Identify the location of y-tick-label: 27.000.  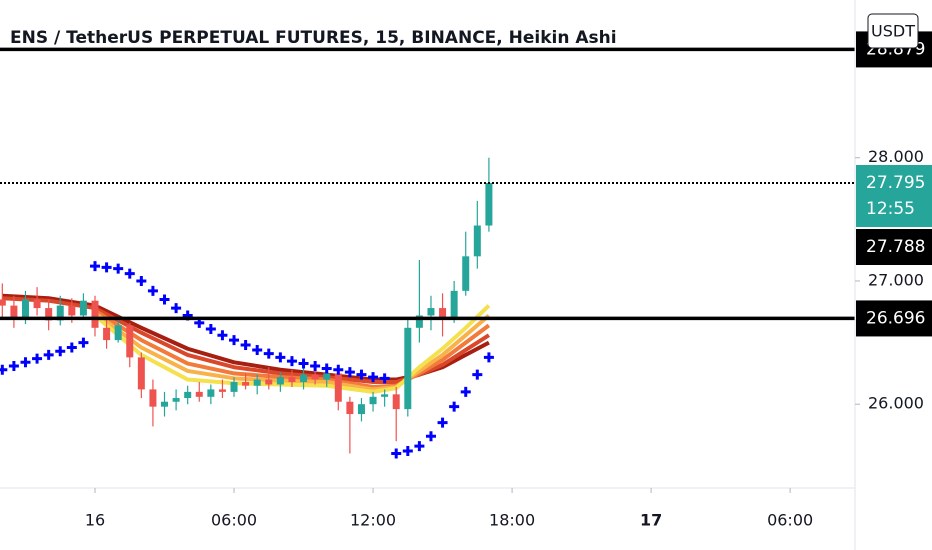
(896, 279).